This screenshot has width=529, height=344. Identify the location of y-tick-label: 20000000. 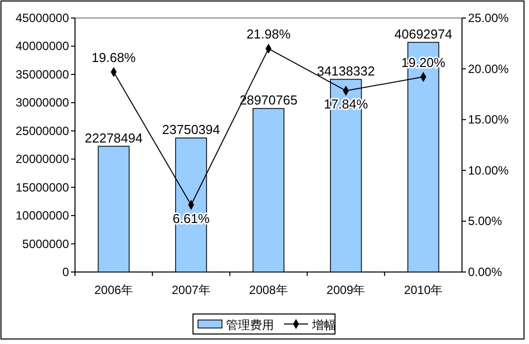
(43, 159).